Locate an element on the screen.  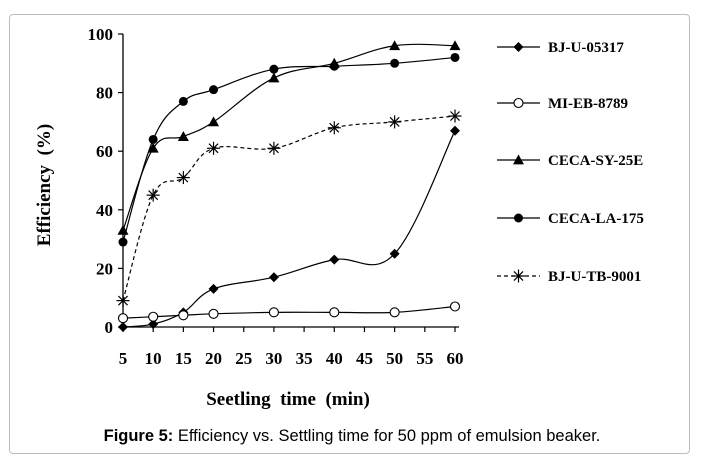
y-tick-label: 40 is located at coordinates (104, 210).